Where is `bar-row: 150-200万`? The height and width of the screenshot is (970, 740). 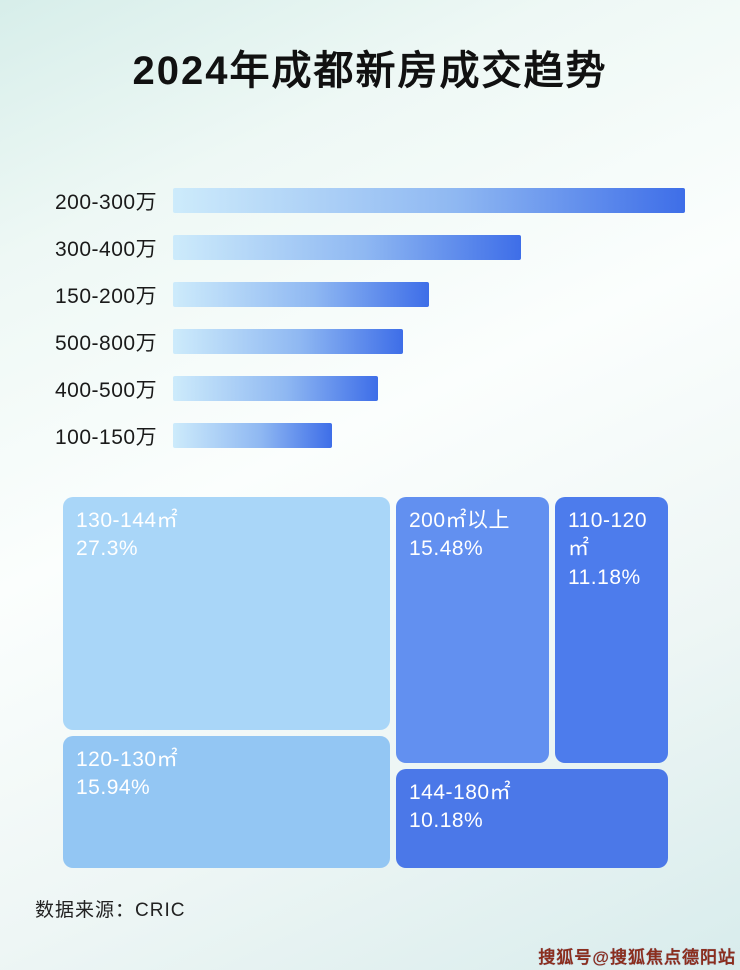
bar-row: 150-200万 is located at coordinates (370, 294).